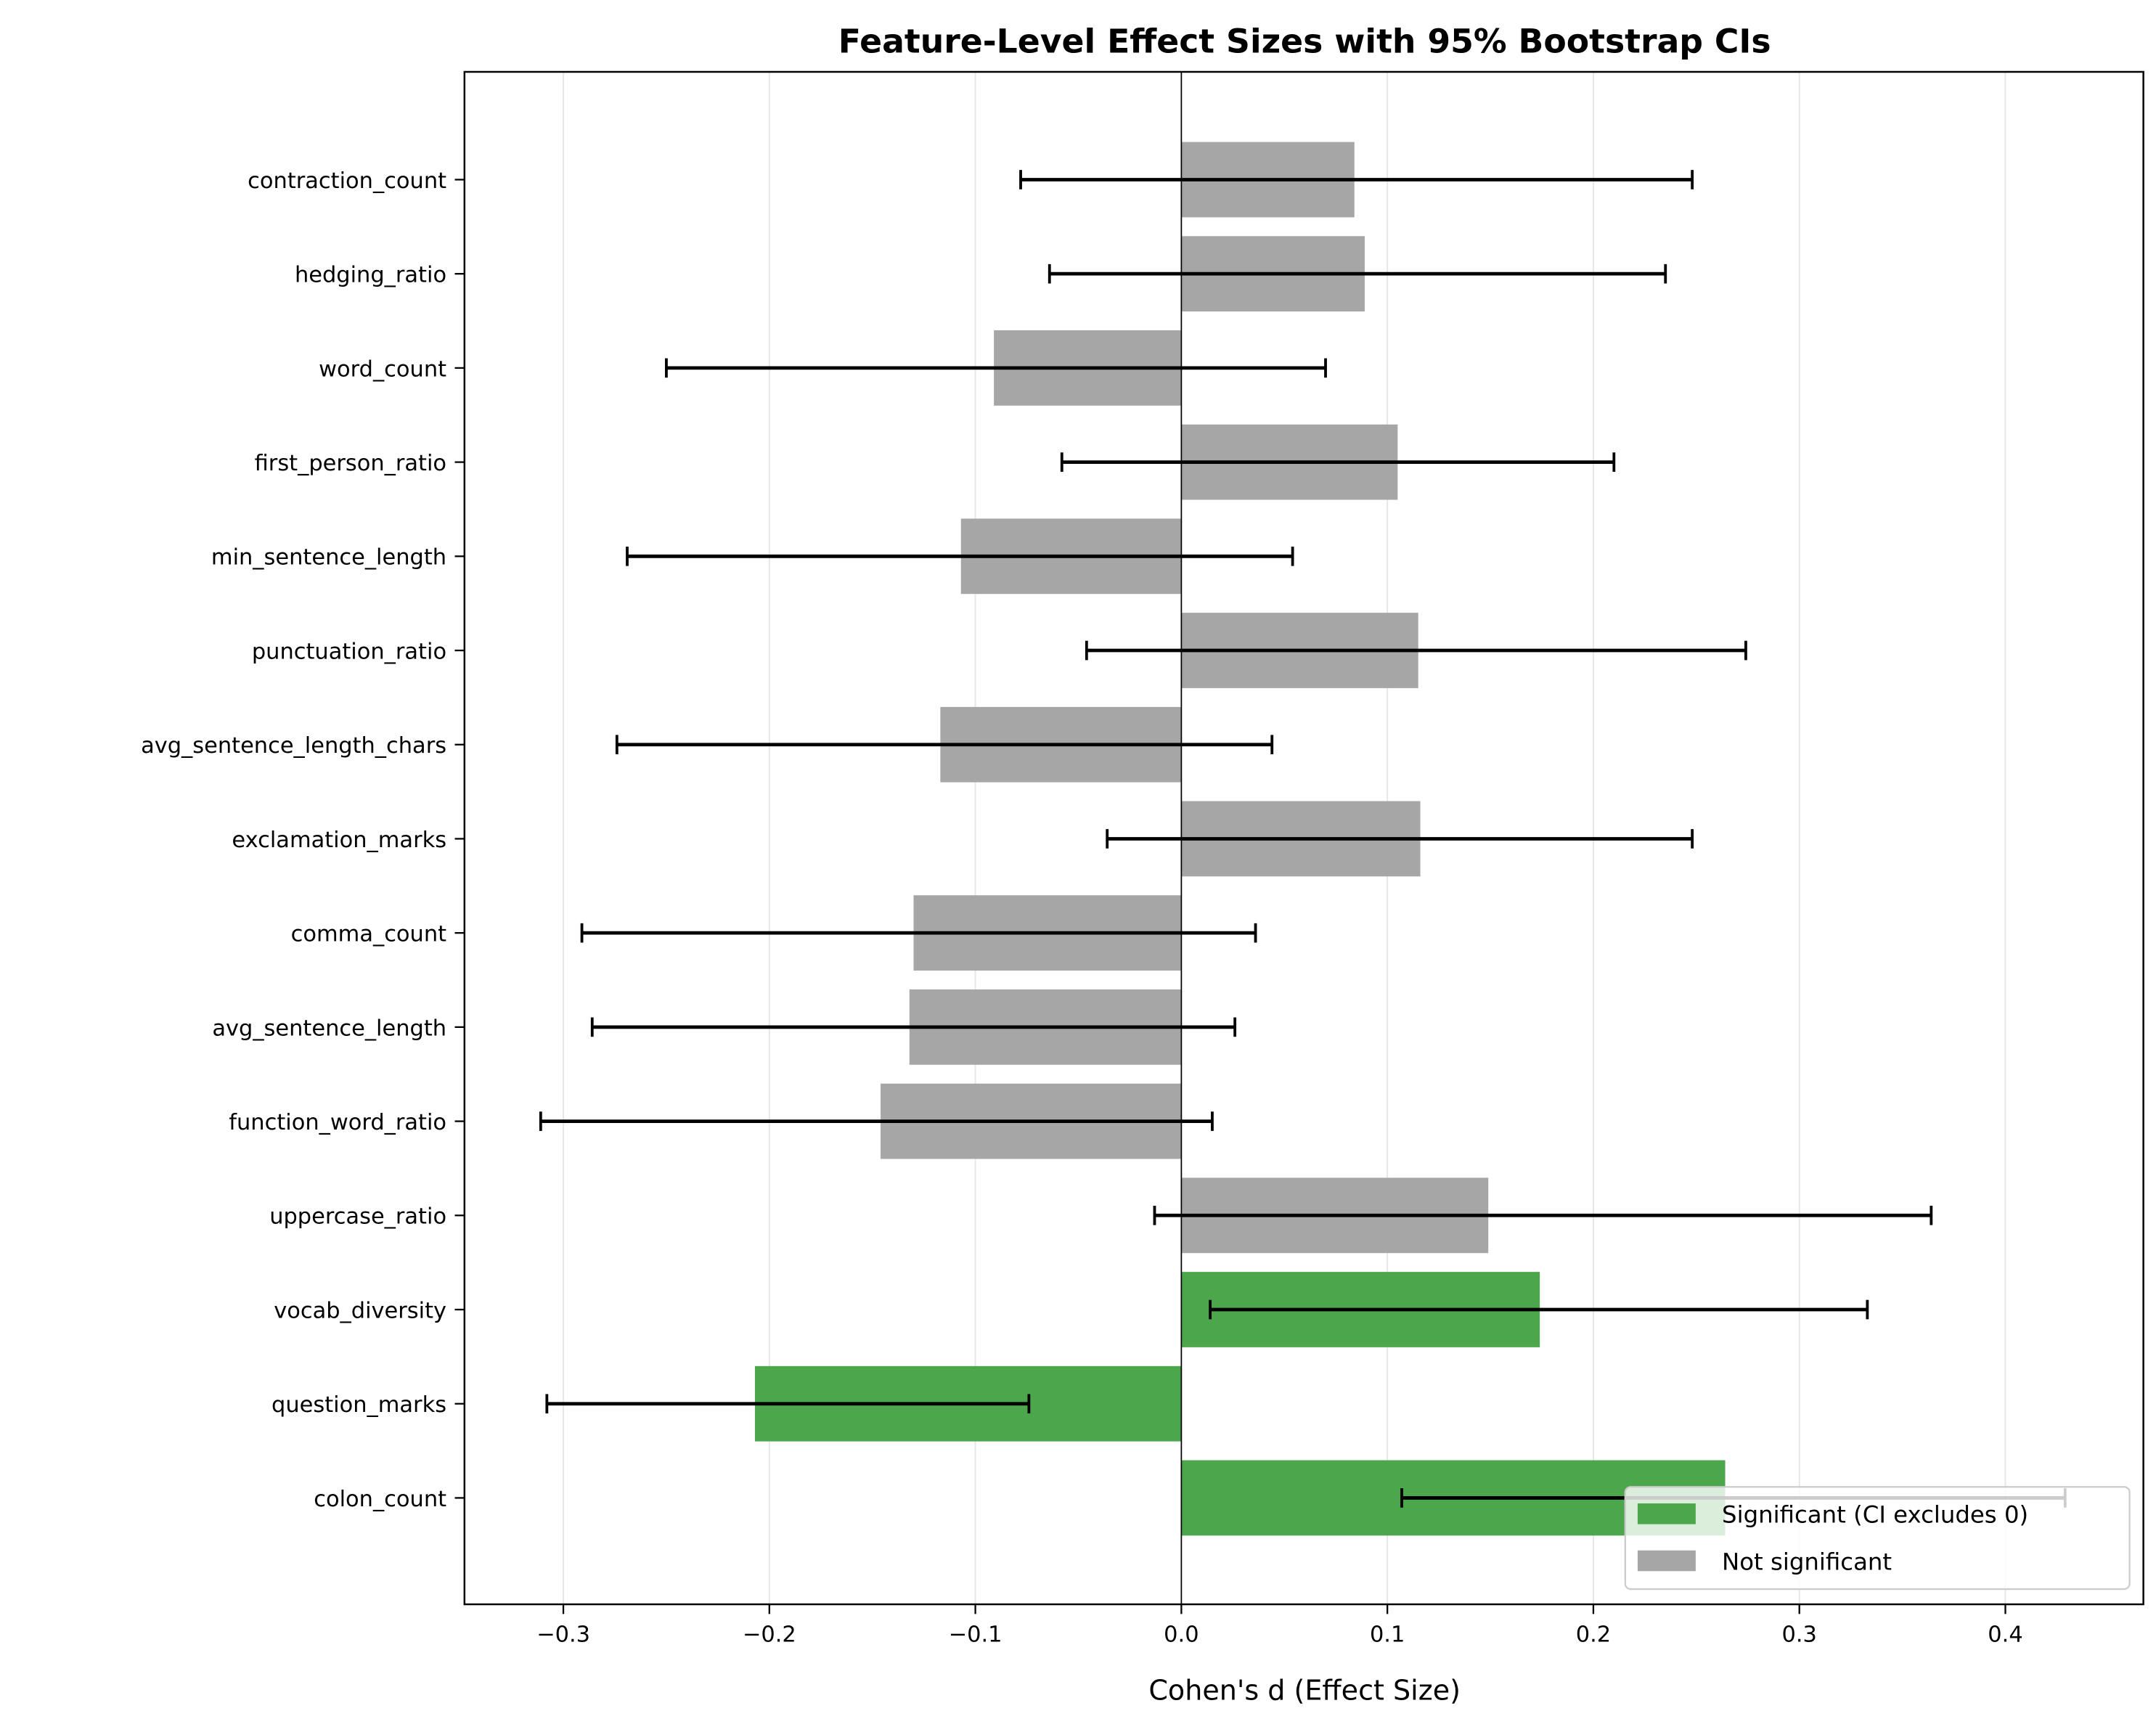 The image size is (2156, 1719). Describe the element at coordinates (1807, 1561) in the screenshot. I see `legend-label-not-significant: Not significant` at that location.